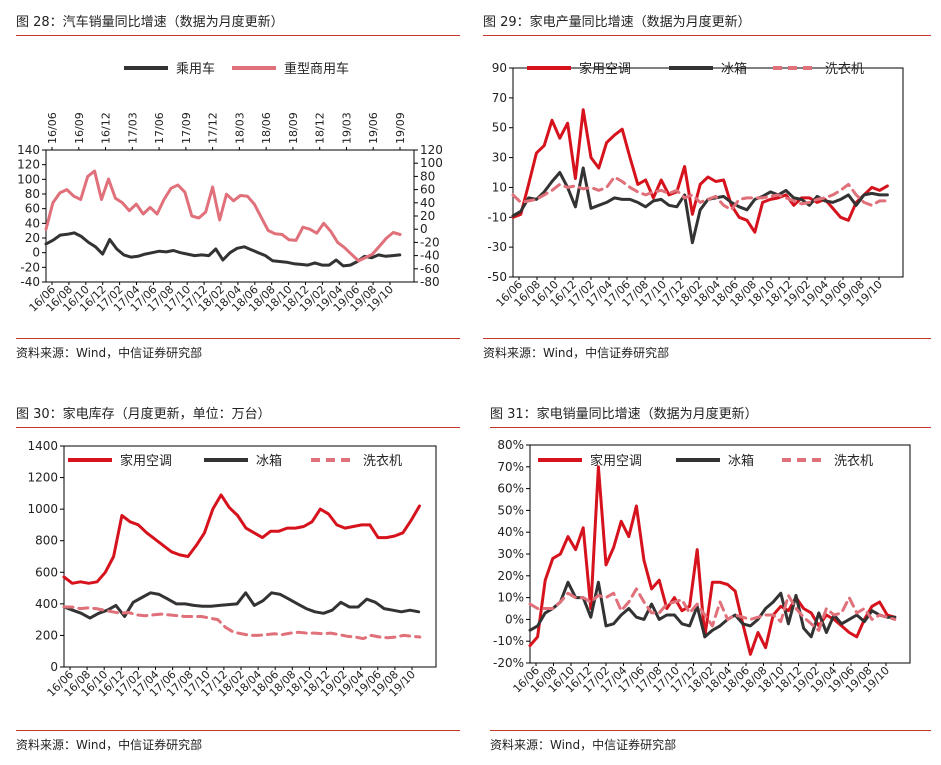  I want to click on y-tick-label: 140, so click(28, 150).